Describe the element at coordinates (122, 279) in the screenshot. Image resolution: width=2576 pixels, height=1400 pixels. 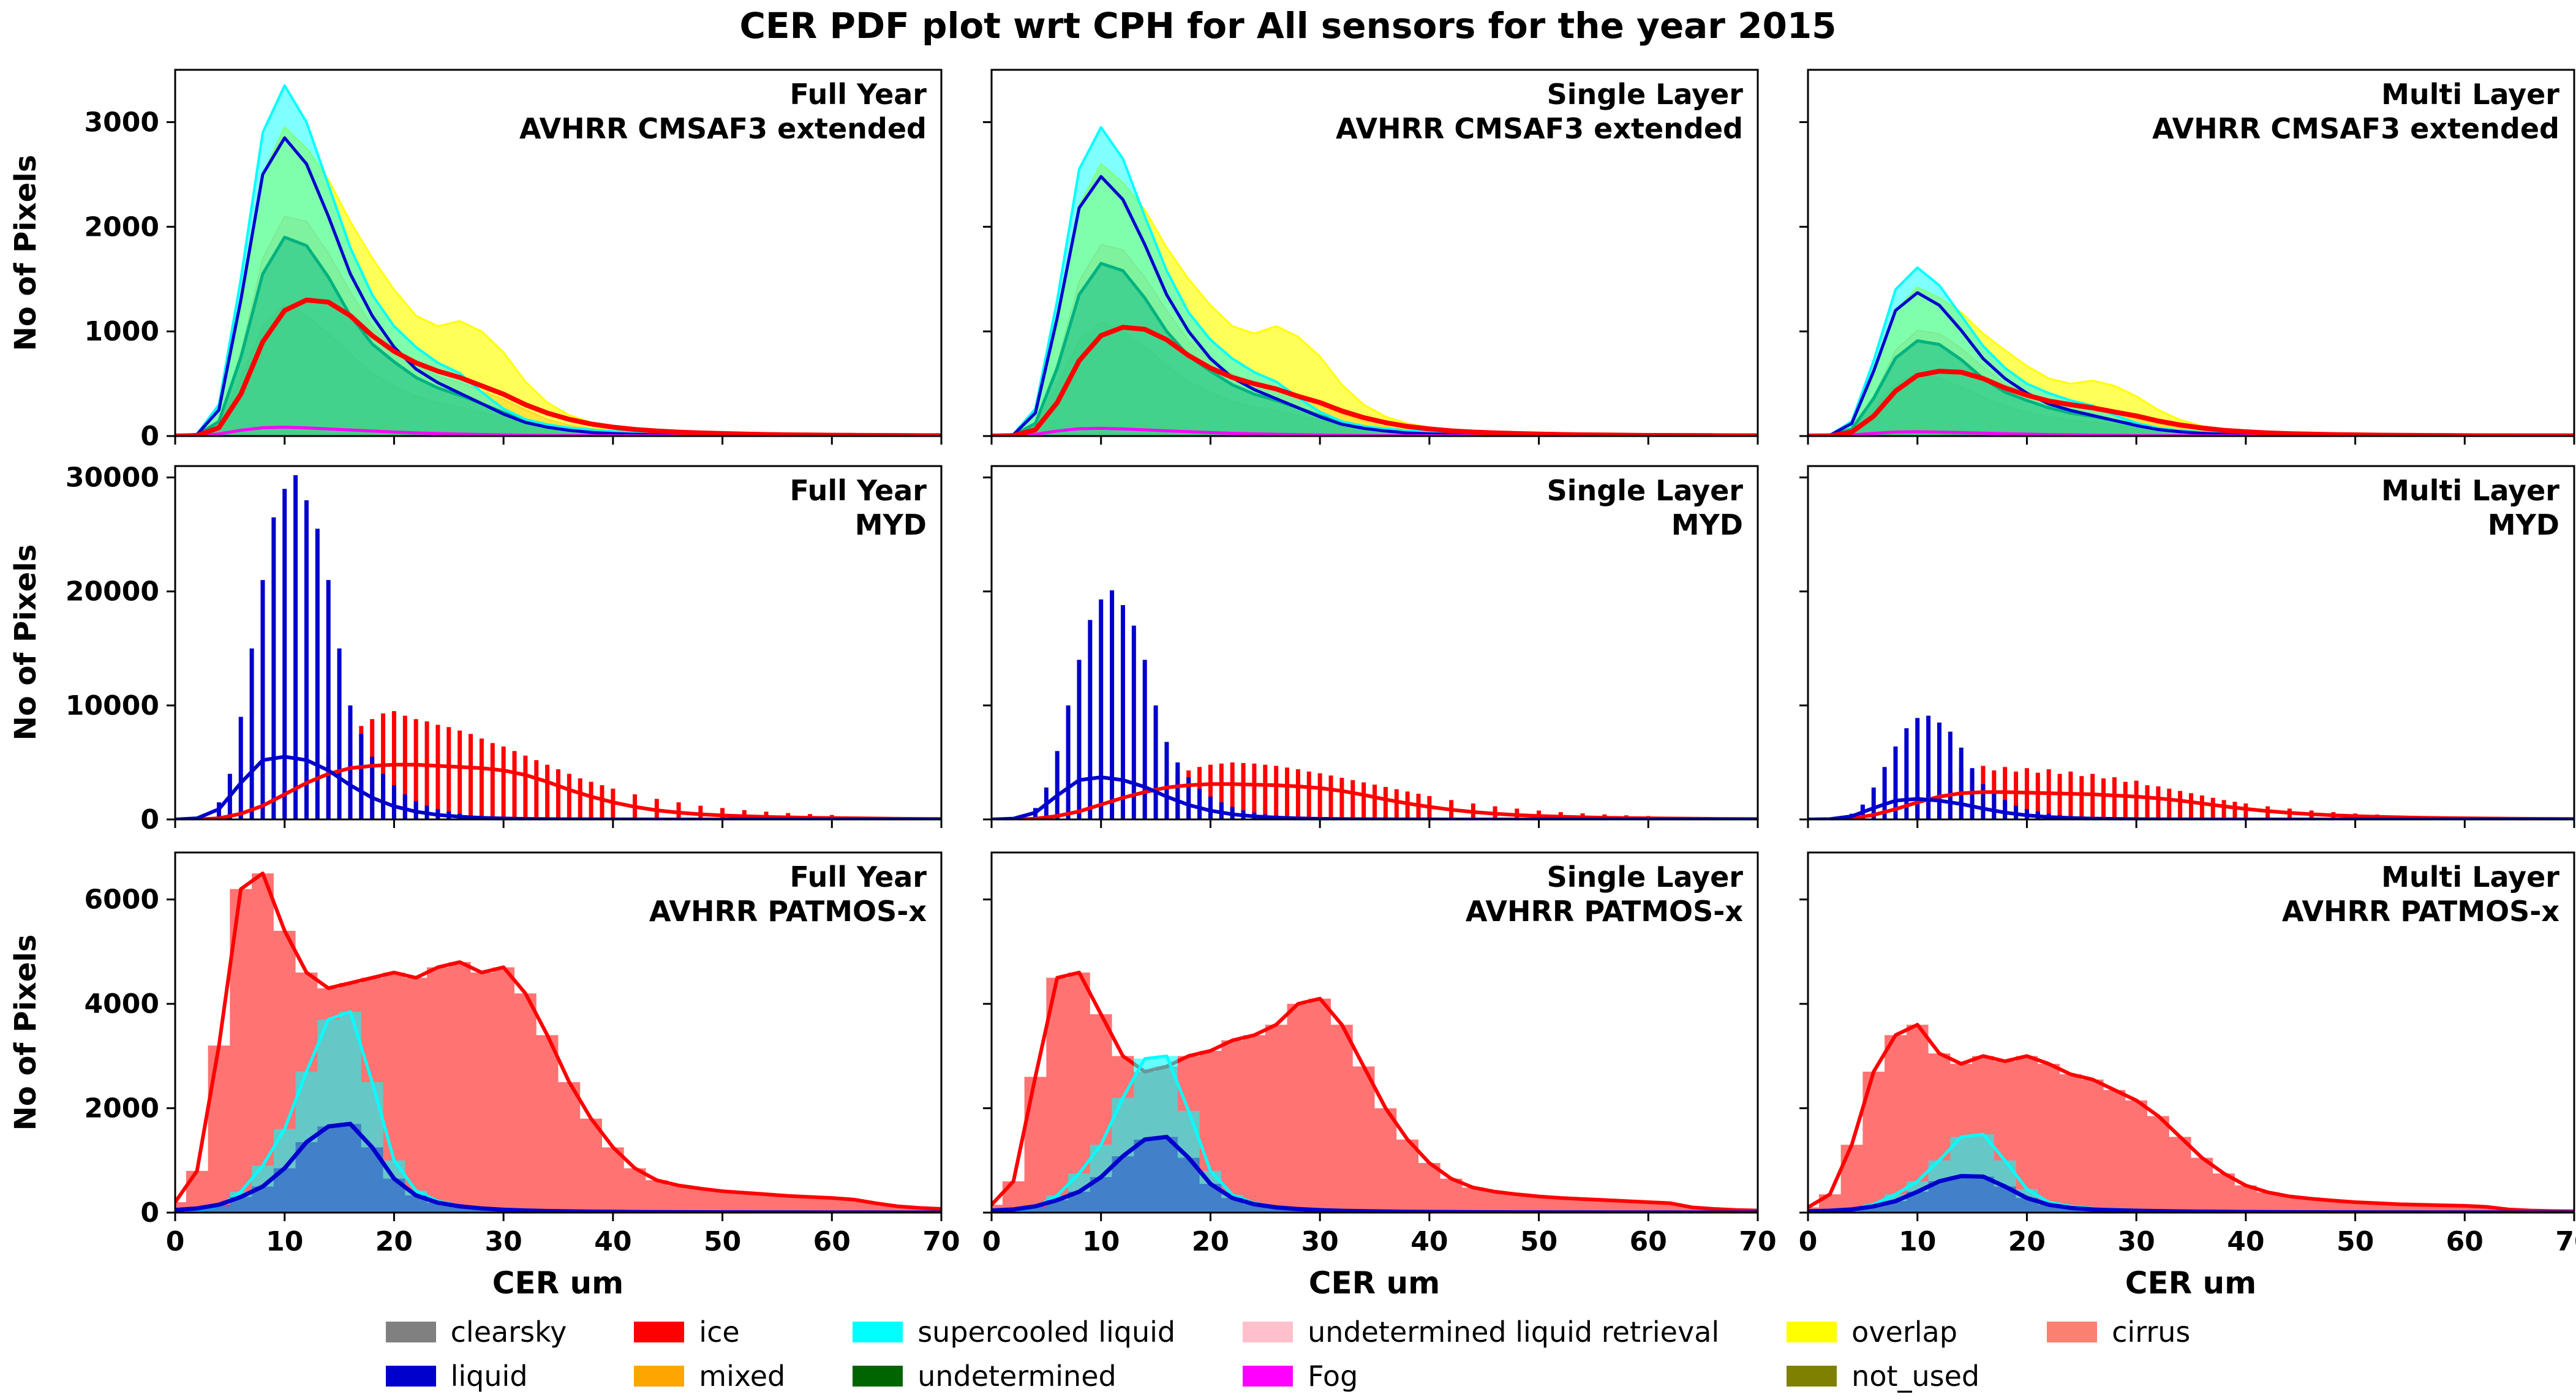
I see `tick-labels: 0 1000 2000 3000` at that location.